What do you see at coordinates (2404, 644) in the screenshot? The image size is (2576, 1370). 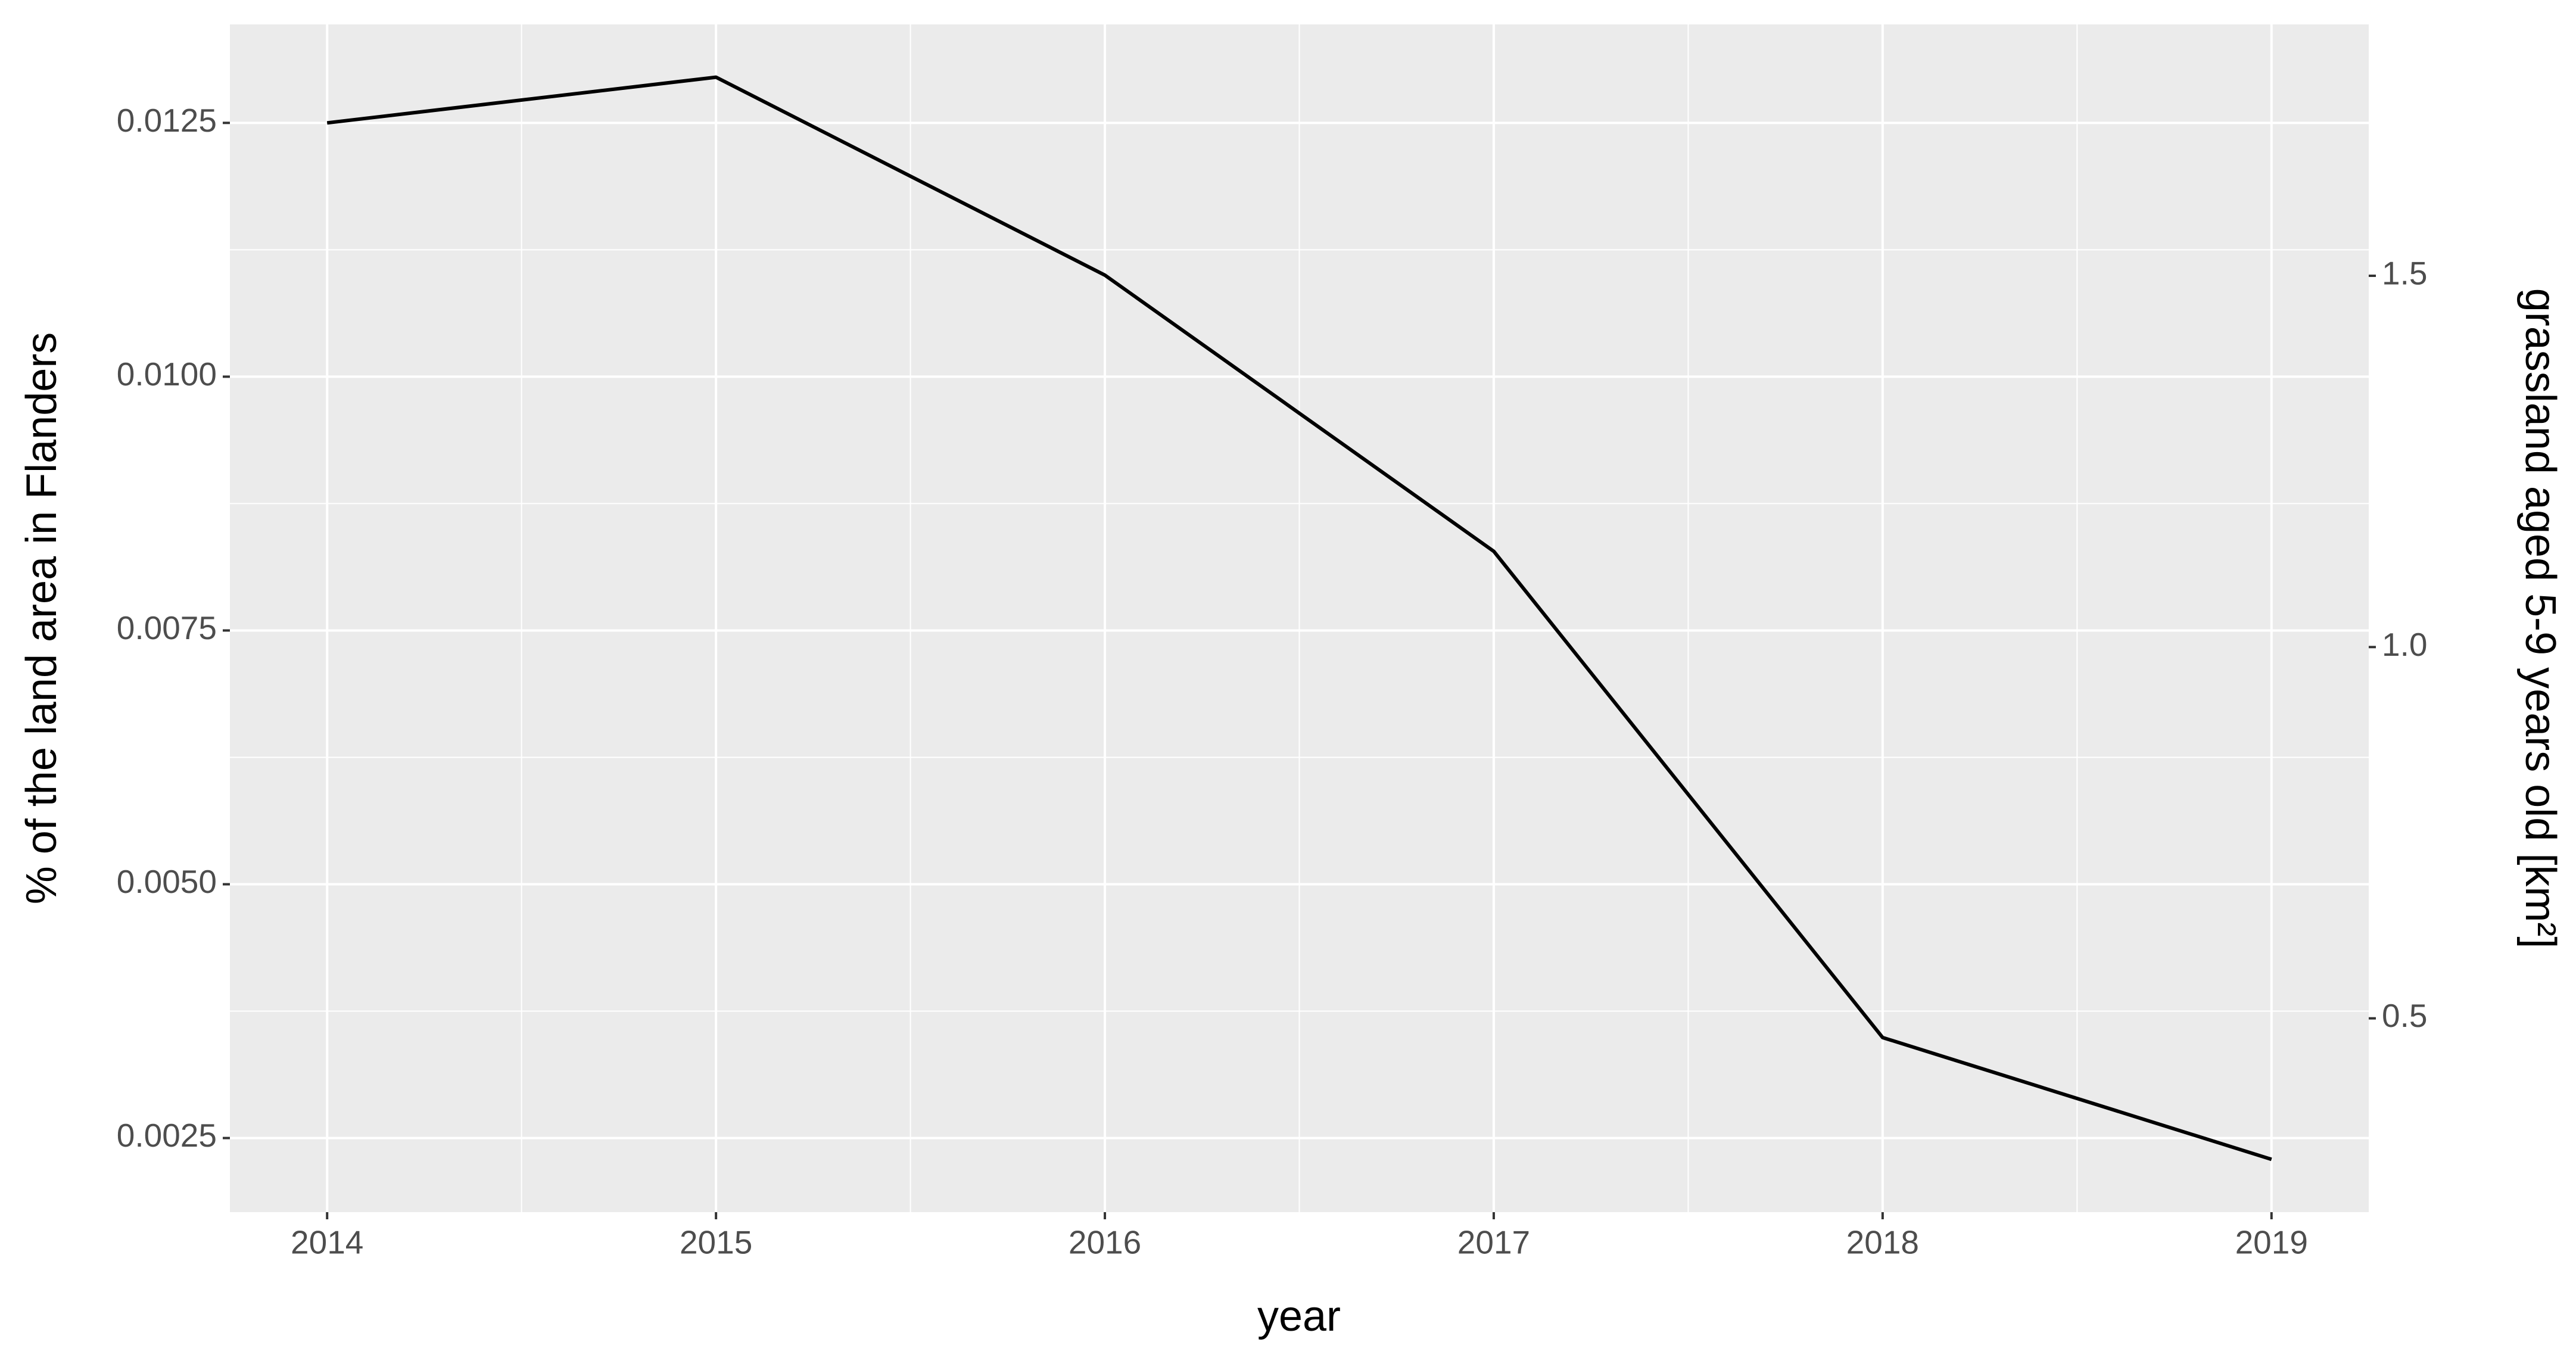 I see `y2-tick-label: 1.0` at bounding box center [2404, 644].